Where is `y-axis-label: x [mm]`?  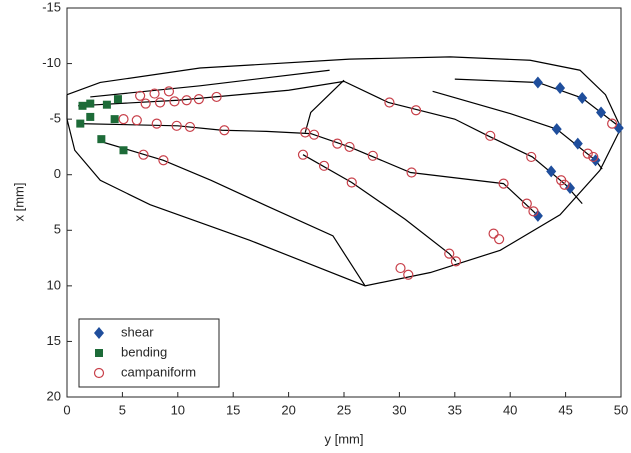 y-axis-label: x [mm] is located at coordinates (18, 202).